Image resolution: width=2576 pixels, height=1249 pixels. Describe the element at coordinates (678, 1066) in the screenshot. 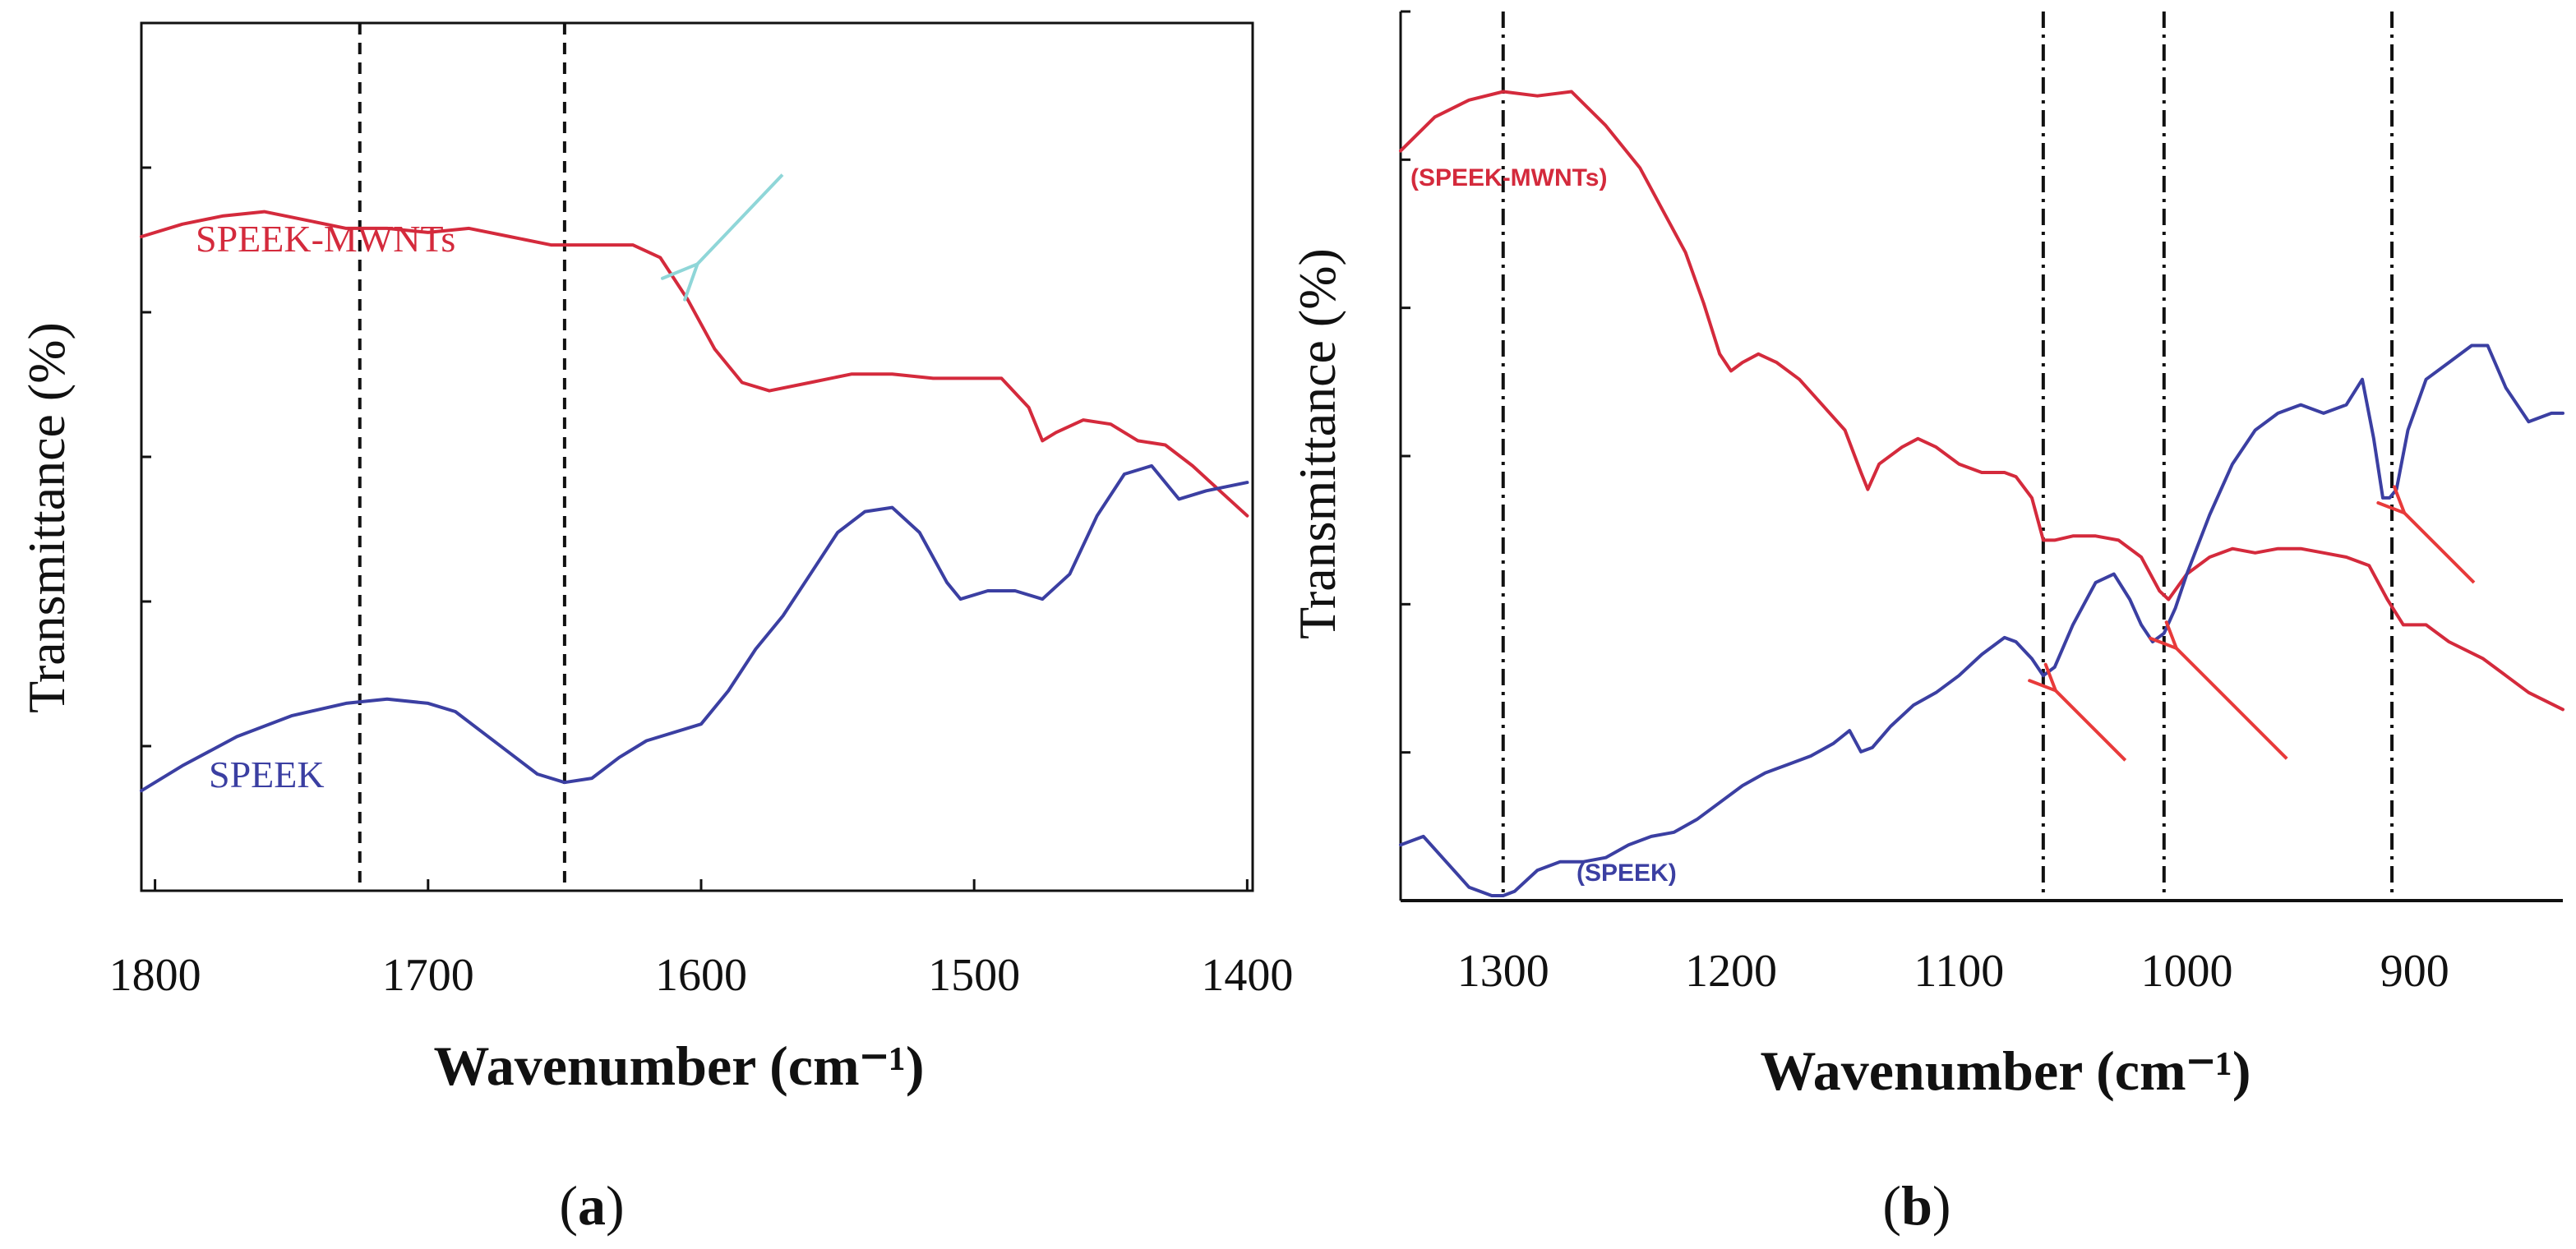

I see `panel-a-xlabel: Wavenumber (cm⁻¹)` at that location.